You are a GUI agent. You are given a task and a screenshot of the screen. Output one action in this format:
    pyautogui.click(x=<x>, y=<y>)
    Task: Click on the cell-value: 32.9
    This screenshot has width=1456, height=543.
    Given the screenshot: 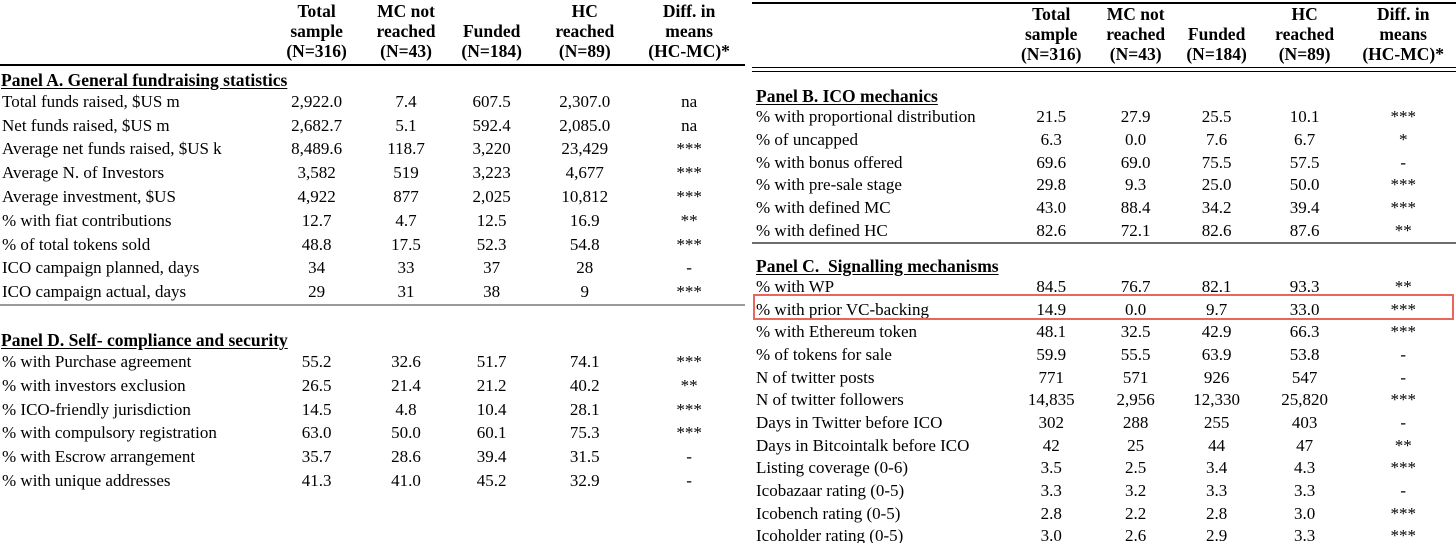 What is the action you would take?
    pyautogui.click(x=584, y=481)
    